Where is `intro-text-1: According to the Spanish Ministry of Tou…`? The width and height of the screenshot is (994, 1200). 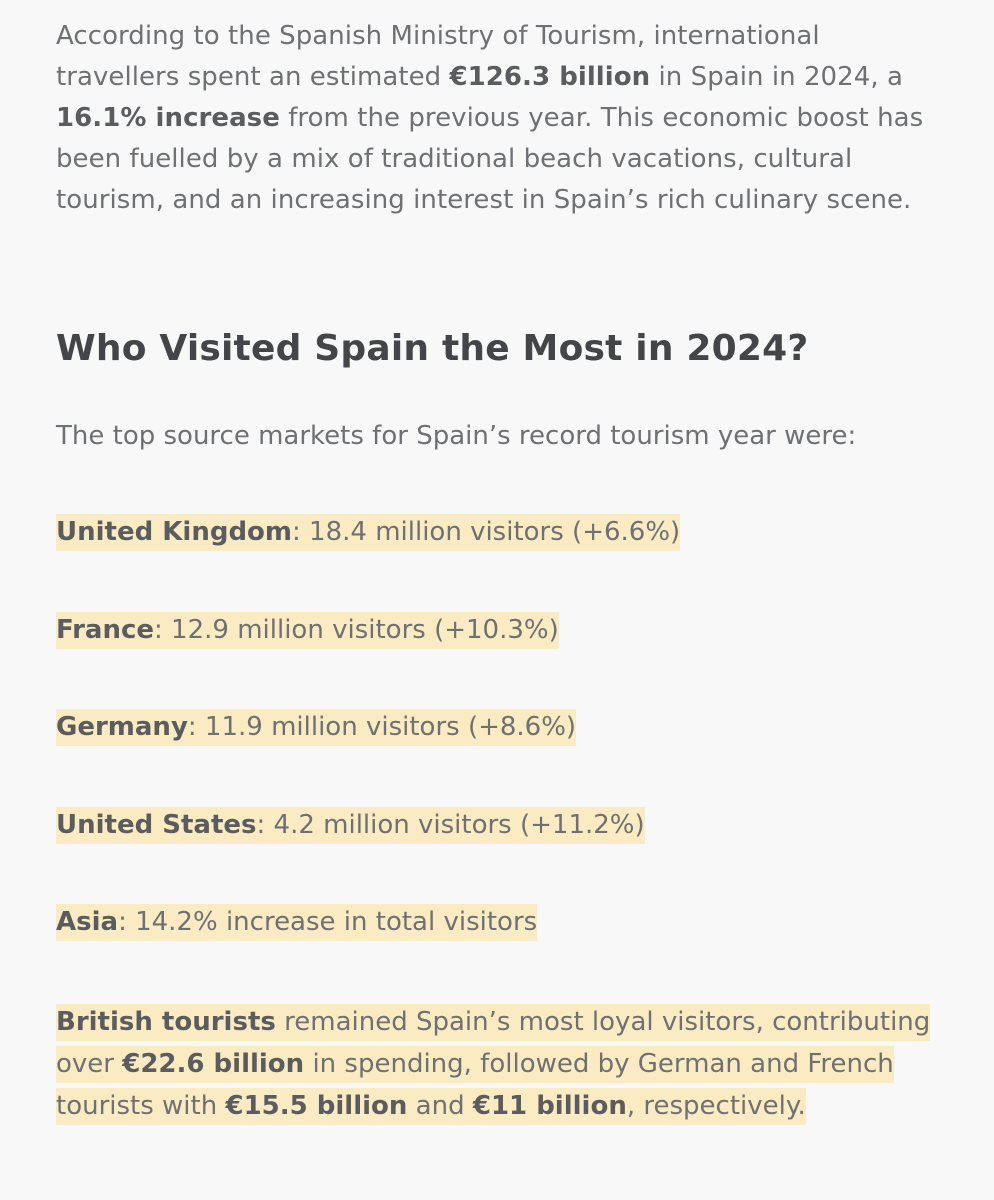
intro-text-1: According to the Spanish Ministry of Tou… is located at coordinates (438, 56).